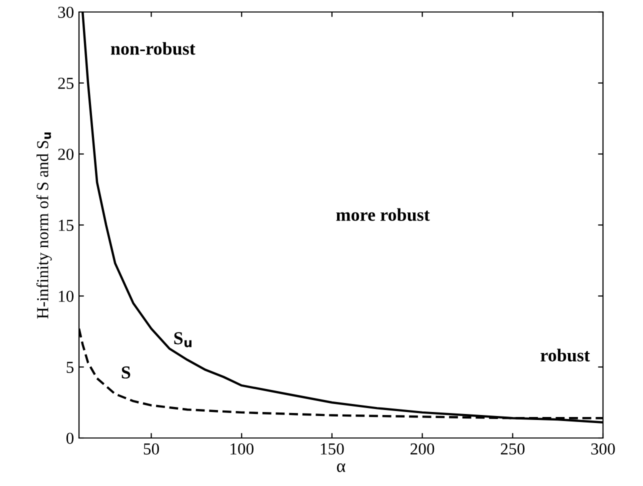  I want to click on annotation: non-robust, so click(153, 48).